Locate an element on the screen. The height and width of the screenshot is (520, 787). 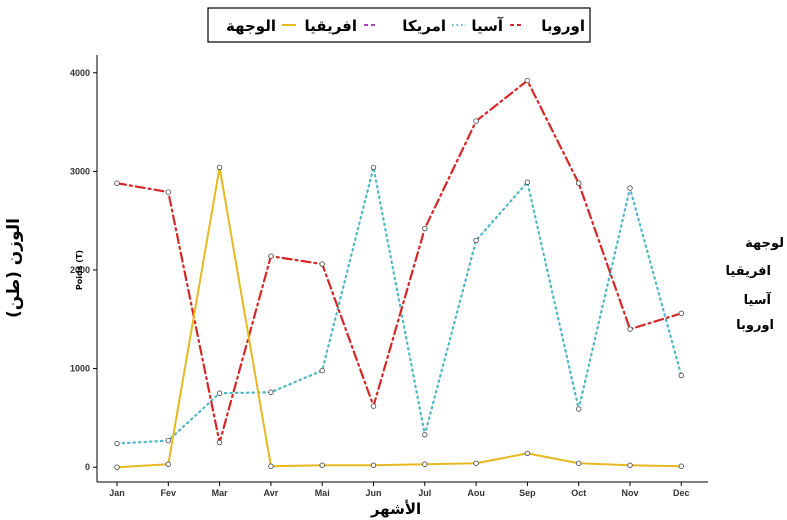
legend-label: آسيا is located at coordinates (487, 26).